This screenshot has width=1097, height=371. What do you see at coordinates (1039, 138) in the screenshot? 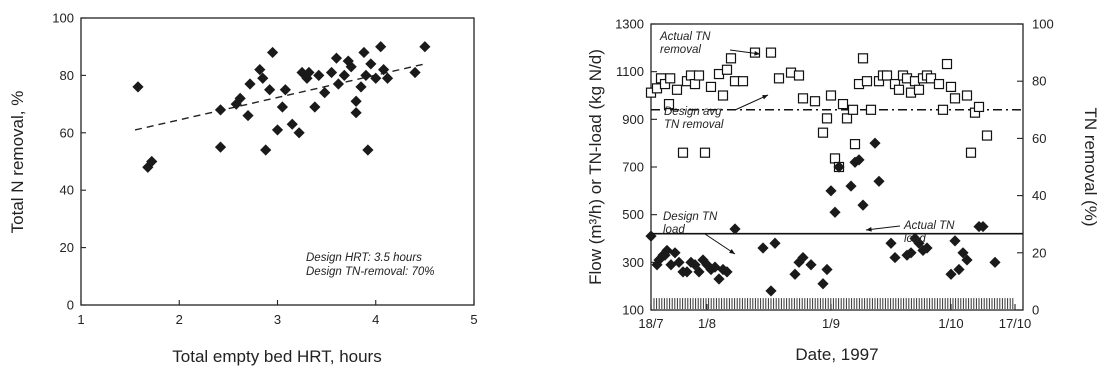
I see `right-y2-tick-label: 60` at bounding box center [1039, 138].